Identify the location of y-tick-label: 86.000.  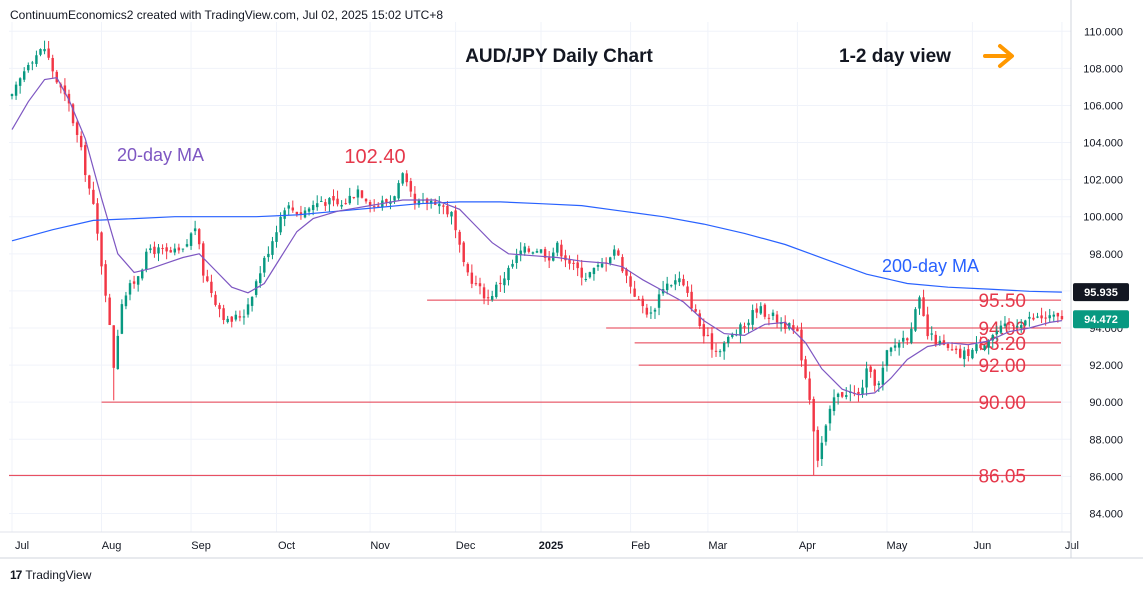
(1106, 477).